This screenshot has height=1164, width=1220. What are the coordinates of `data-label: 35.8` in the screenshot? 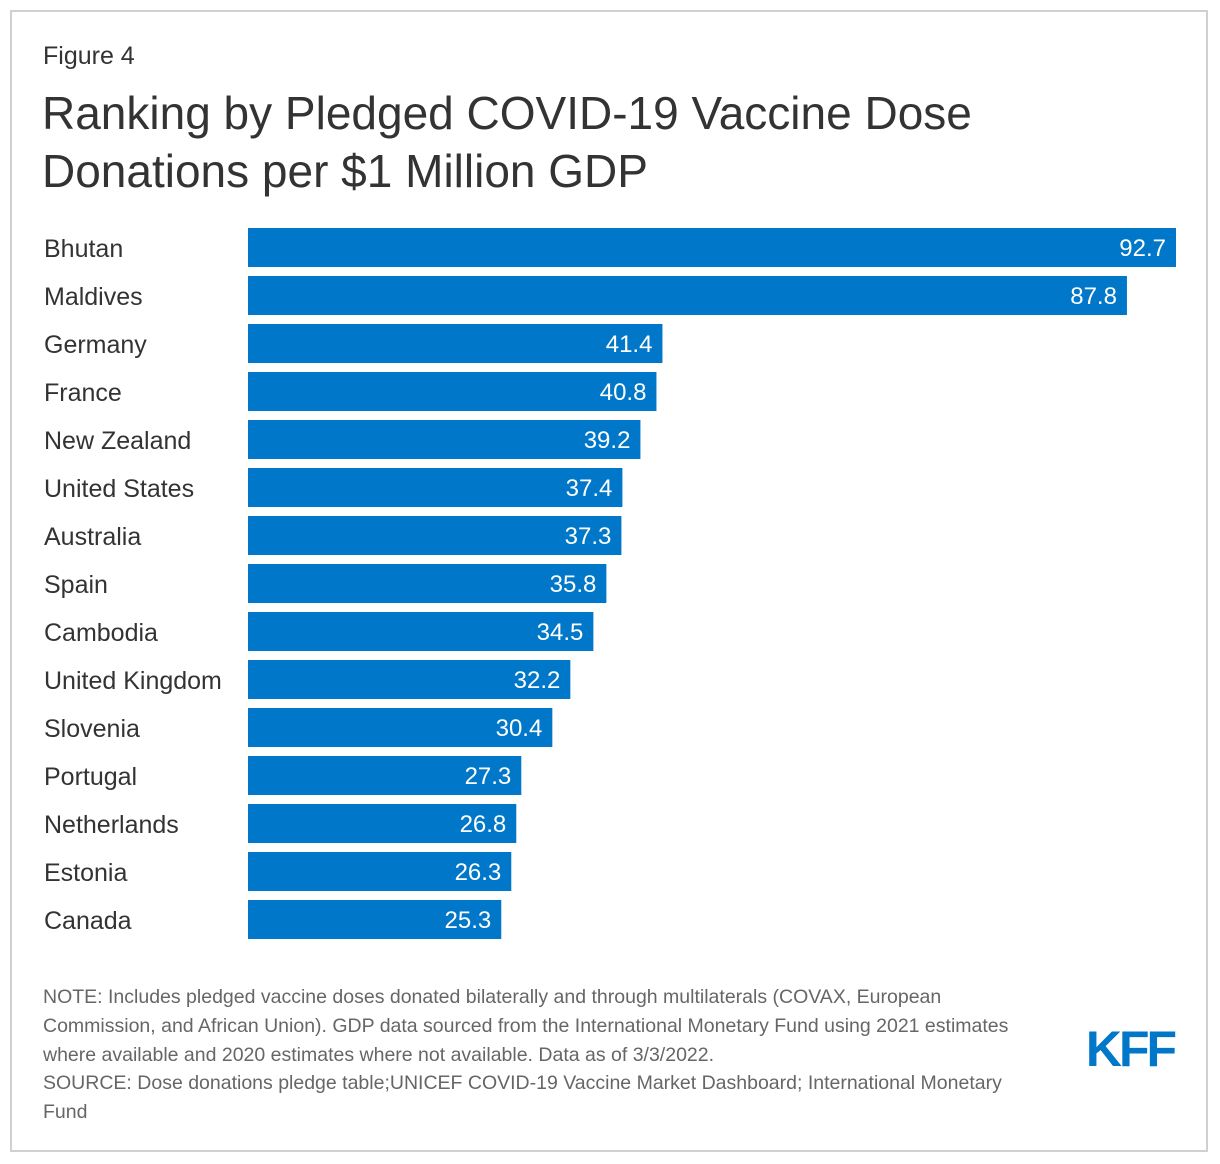 It's located at (573, 584).